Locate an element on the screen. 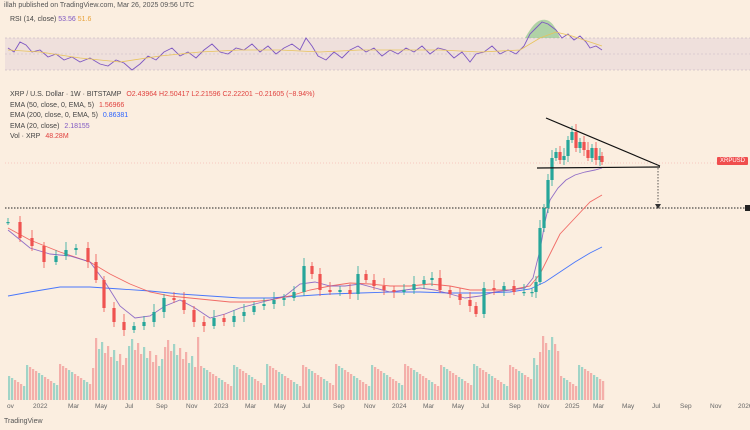  rsi-line is located at coordinates (305, 46).